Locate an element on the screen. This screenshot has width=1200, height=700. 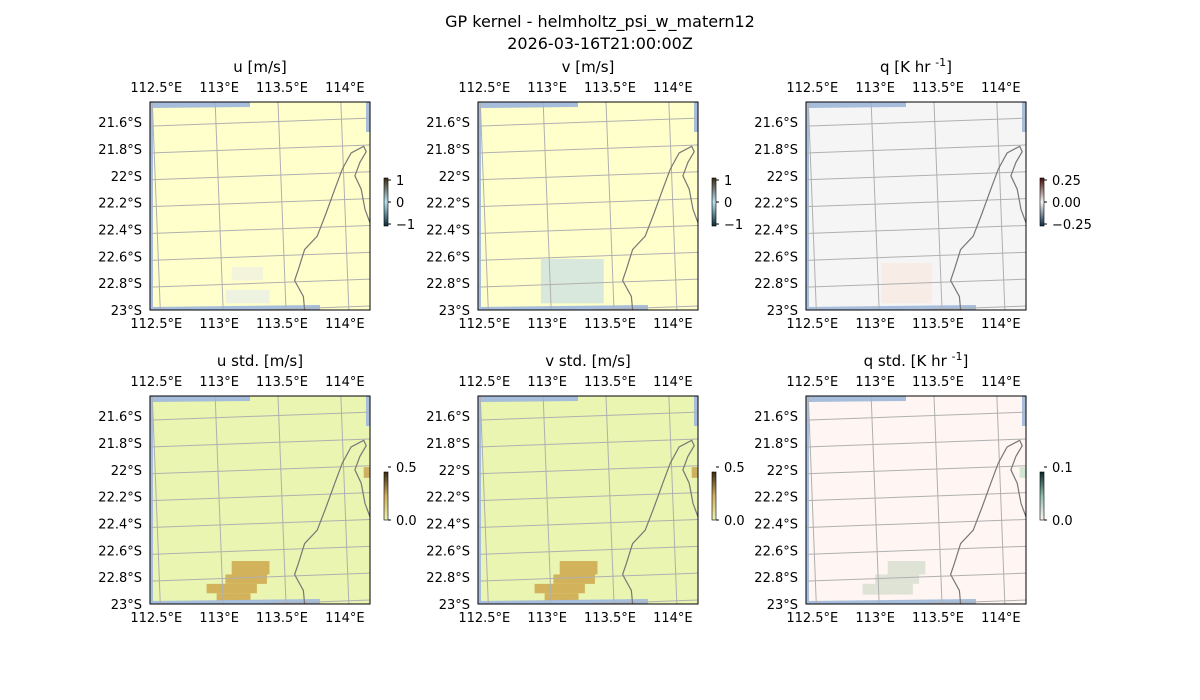
panel-title: u [m/s] is located at coordinates (259, 67).